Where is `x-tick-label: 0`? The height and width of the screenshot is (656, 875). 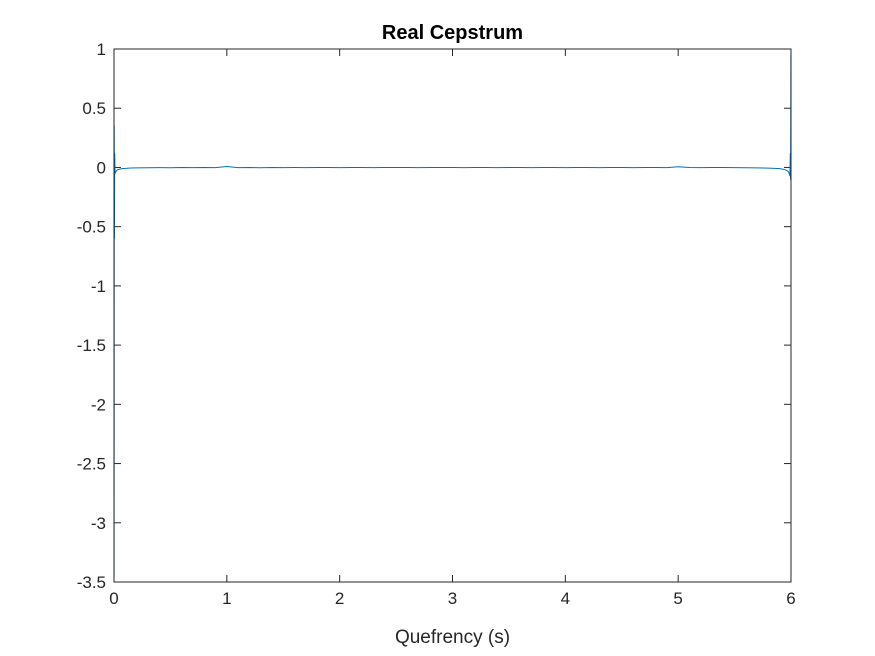
x-tick-label: 0 is located at coordinates (113, 598).